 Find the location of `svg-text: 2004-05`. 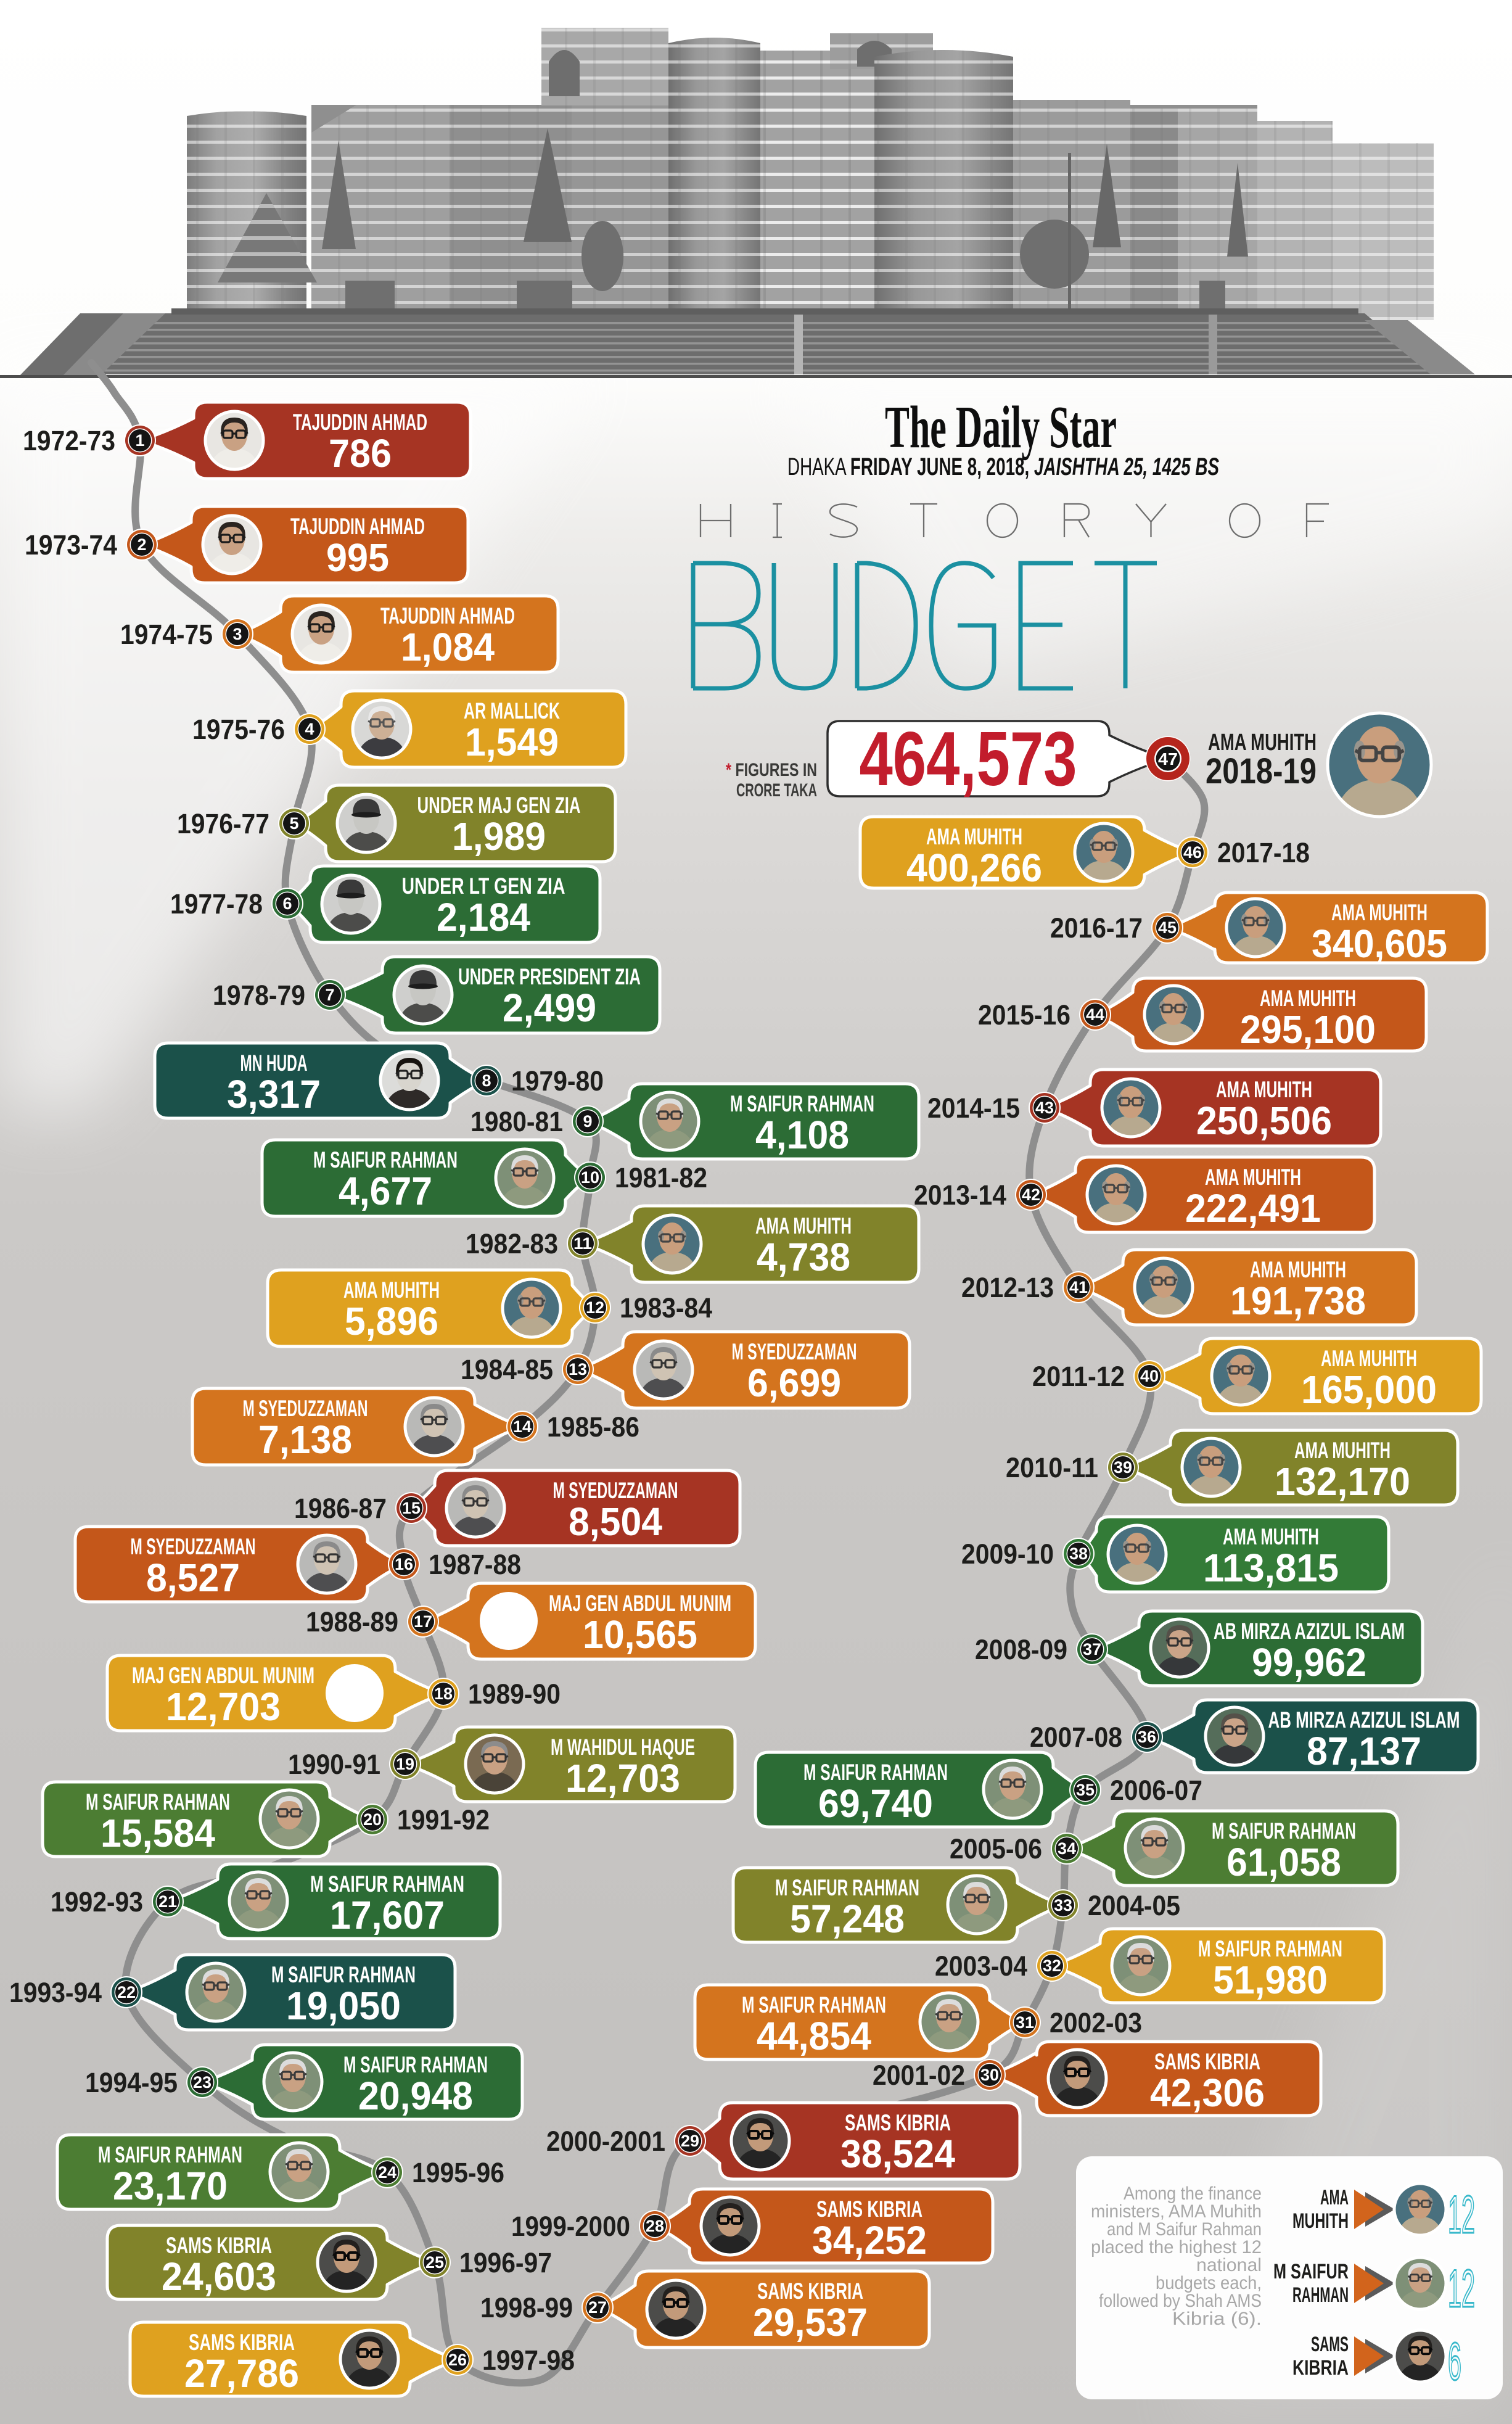

svg-text: 2004-05 is located at coordinates (1134, 1906).